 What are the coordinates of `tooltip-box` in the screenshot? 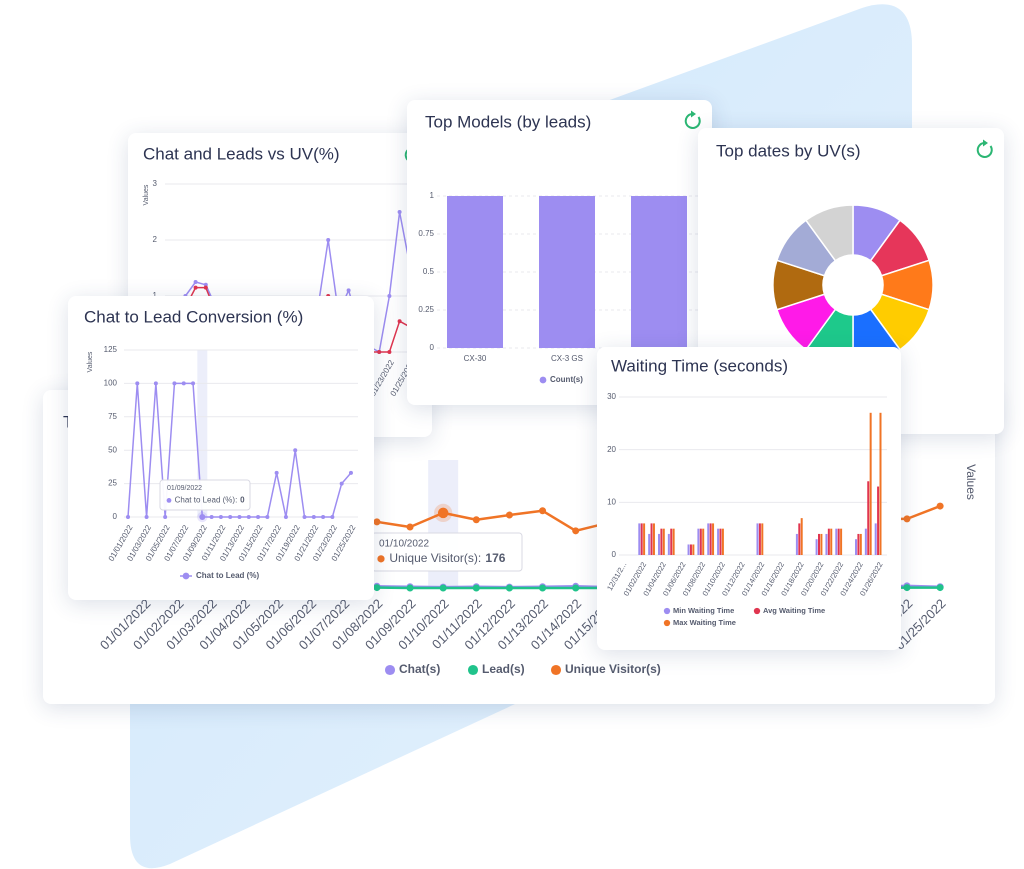 It's located at (205, 495).